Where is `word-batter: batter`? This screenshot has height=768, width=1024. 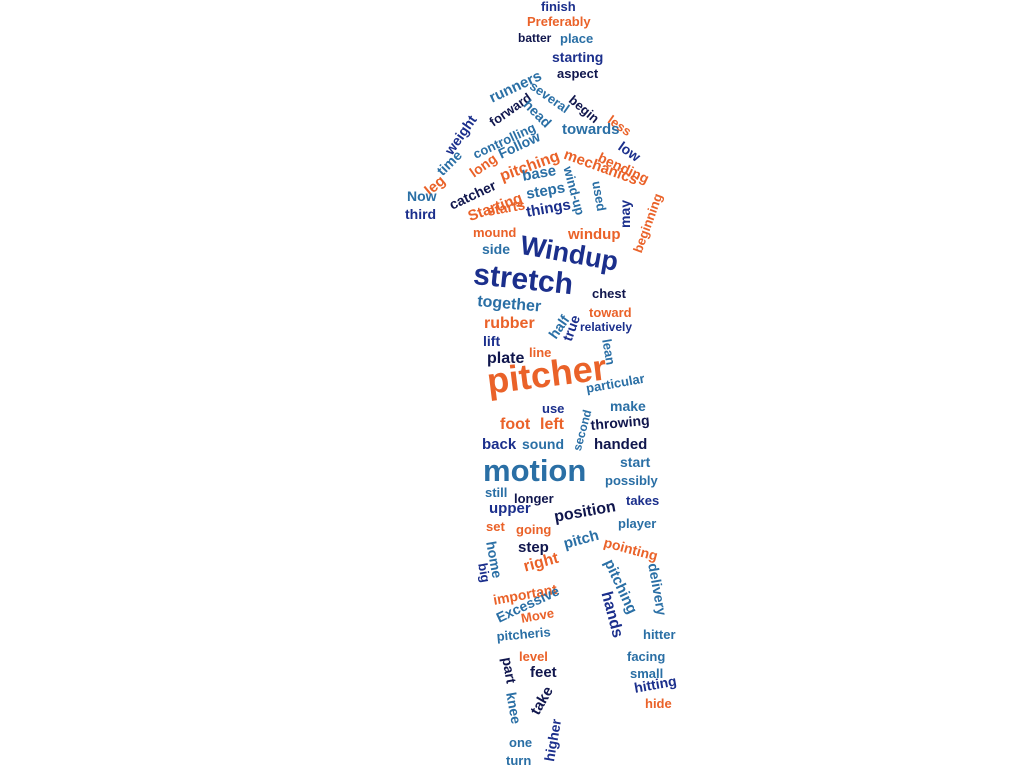 word-batter: batter is located at coordinates (535, 38).